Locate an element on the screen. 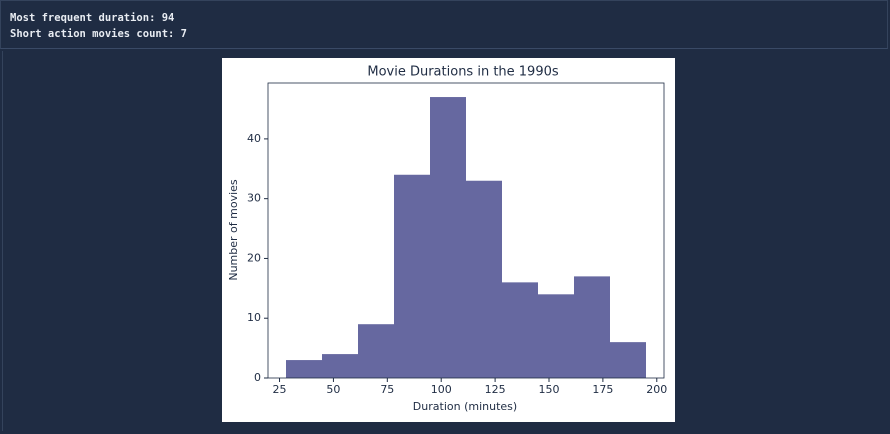 The width and height of the screenshot is (890, 434). x-tick-label: 150 is located at coordinates (548, 389).